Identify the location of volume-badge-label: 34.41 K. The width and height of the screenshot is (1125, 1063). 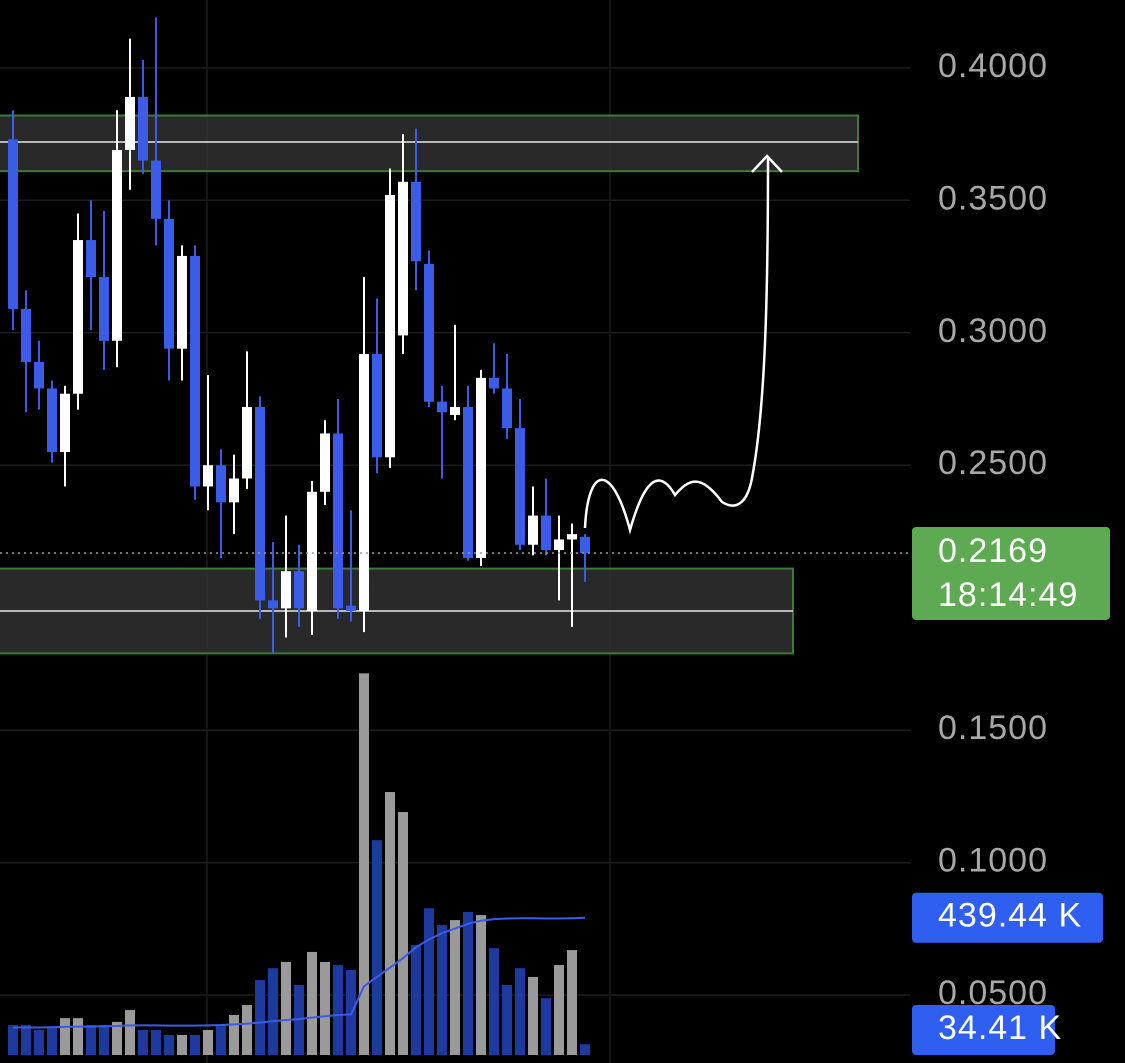
(1000, 1028).